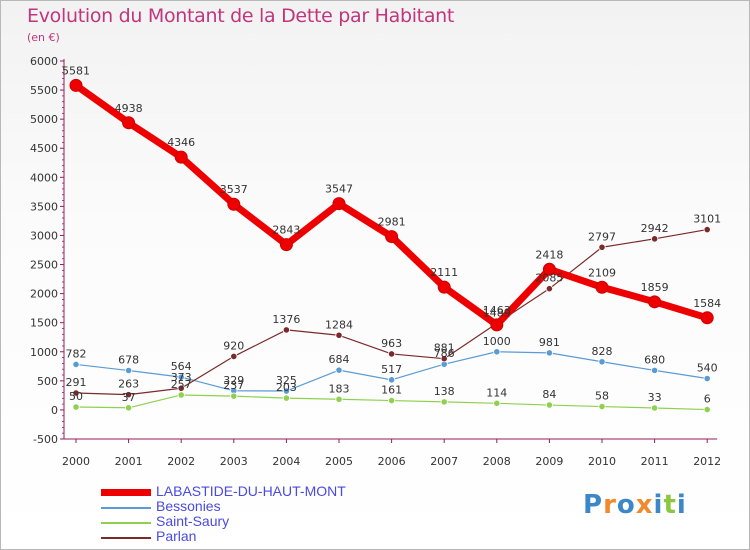  What do you see at coordinates (392, 461) in the screenshot?
I see `x-tick-label: 2006` at bounding box center [392, 461].